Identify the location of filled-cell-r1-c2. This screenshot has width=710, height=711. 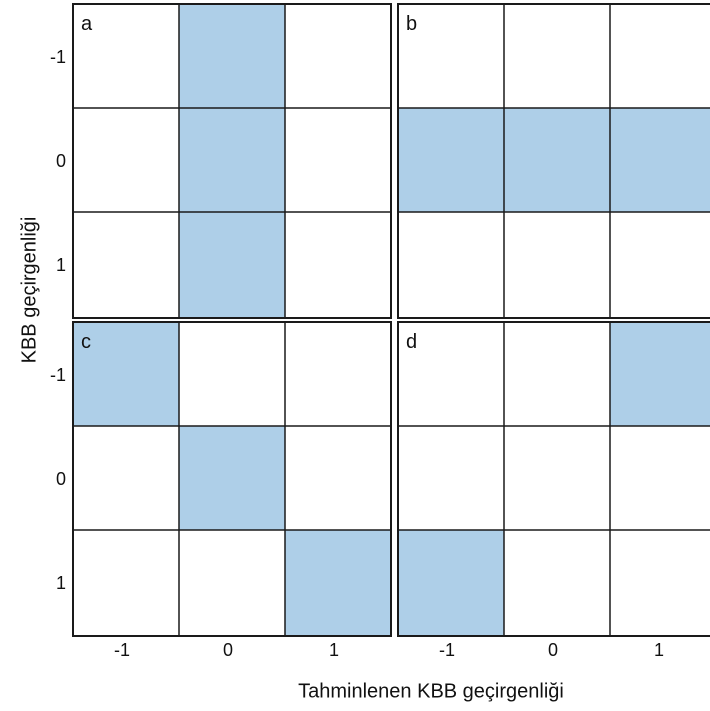
(660, 160).